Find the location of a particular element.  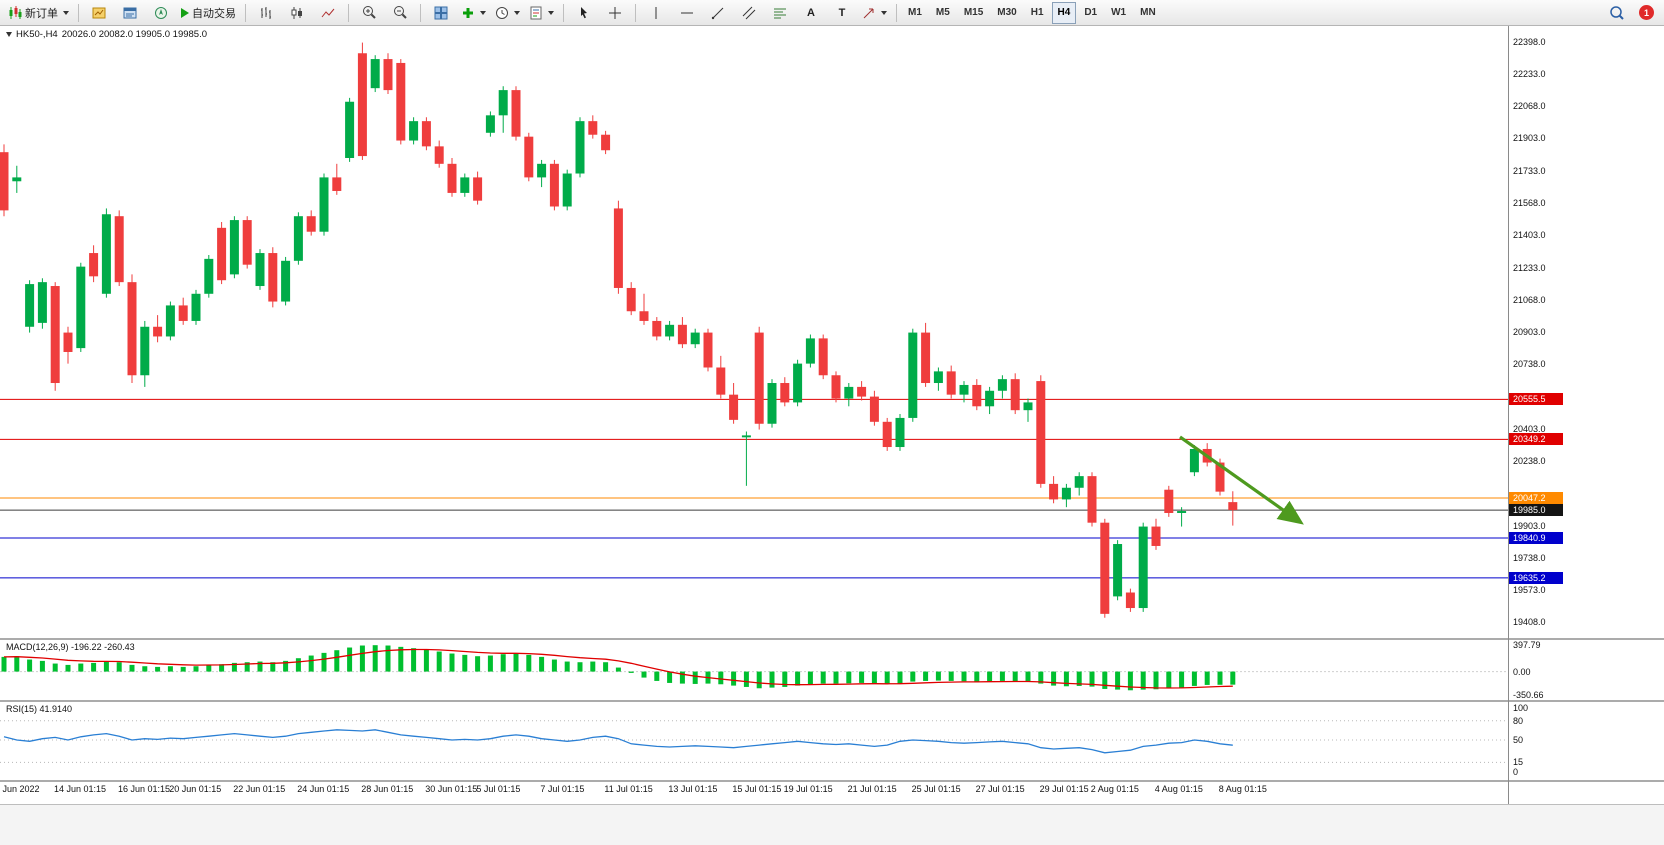

crosshair-icon is located at coordinates (615, 12).